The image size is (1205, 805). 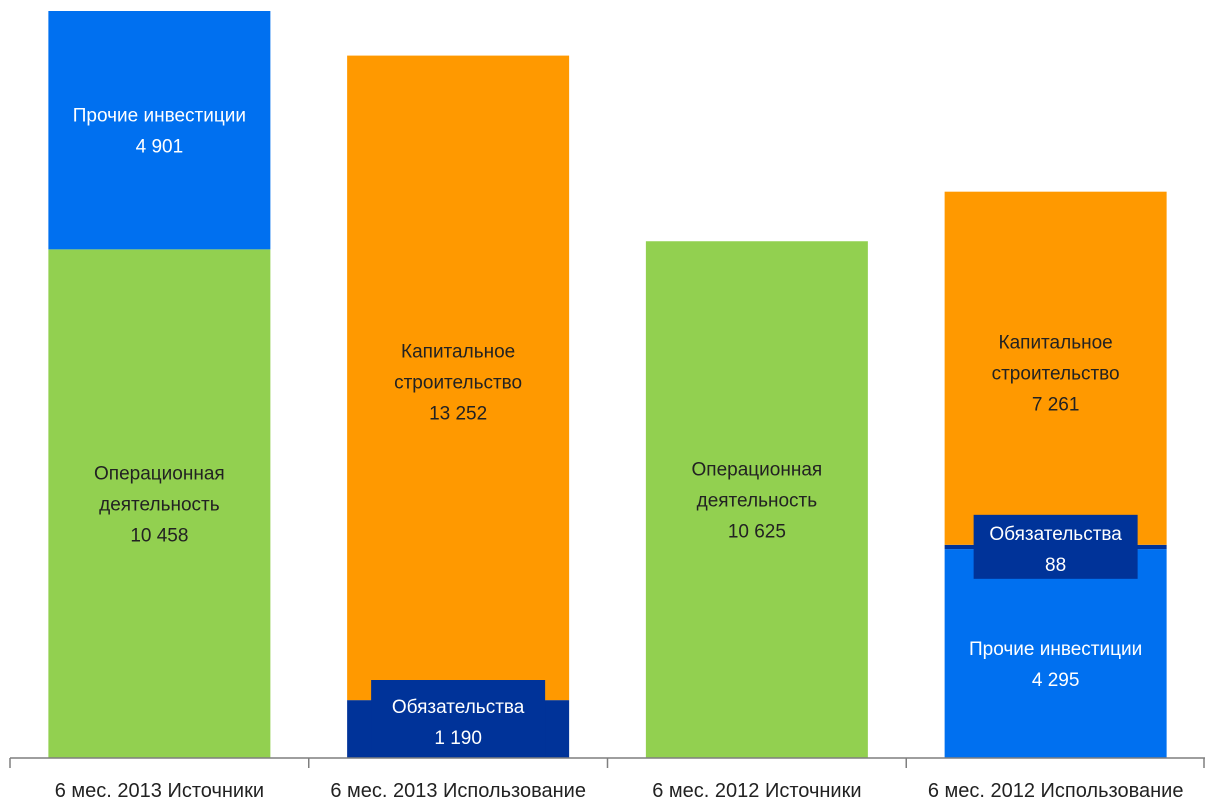 I want to click on bar-4-other-investments-label: Прочие инвестиции 4 295, so click(x=1055, y=665).